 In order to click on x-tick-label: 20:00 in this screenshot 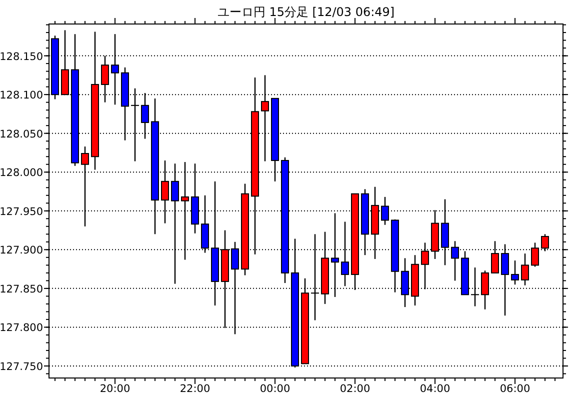, I will do `click(115, 389)`.